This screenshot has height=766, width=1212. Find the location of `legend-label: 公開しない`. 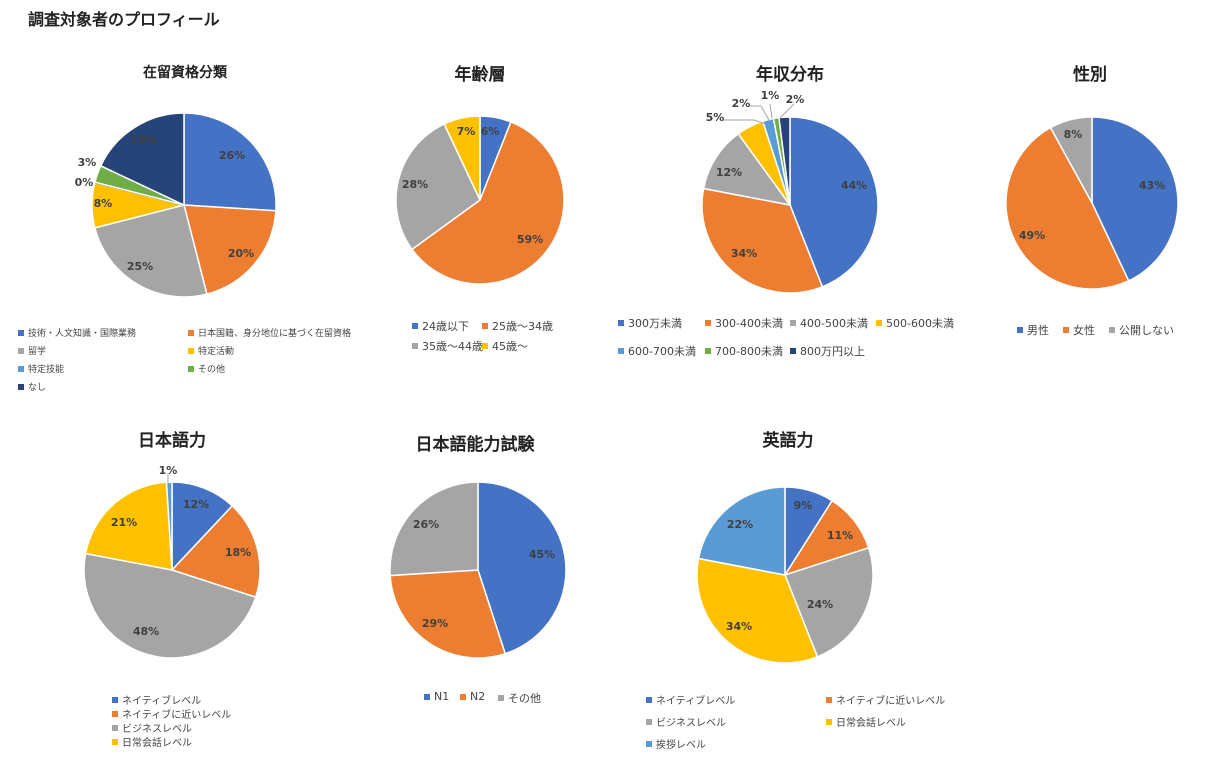

legend-label: 公開しない is located at coordinates (1146, 330).